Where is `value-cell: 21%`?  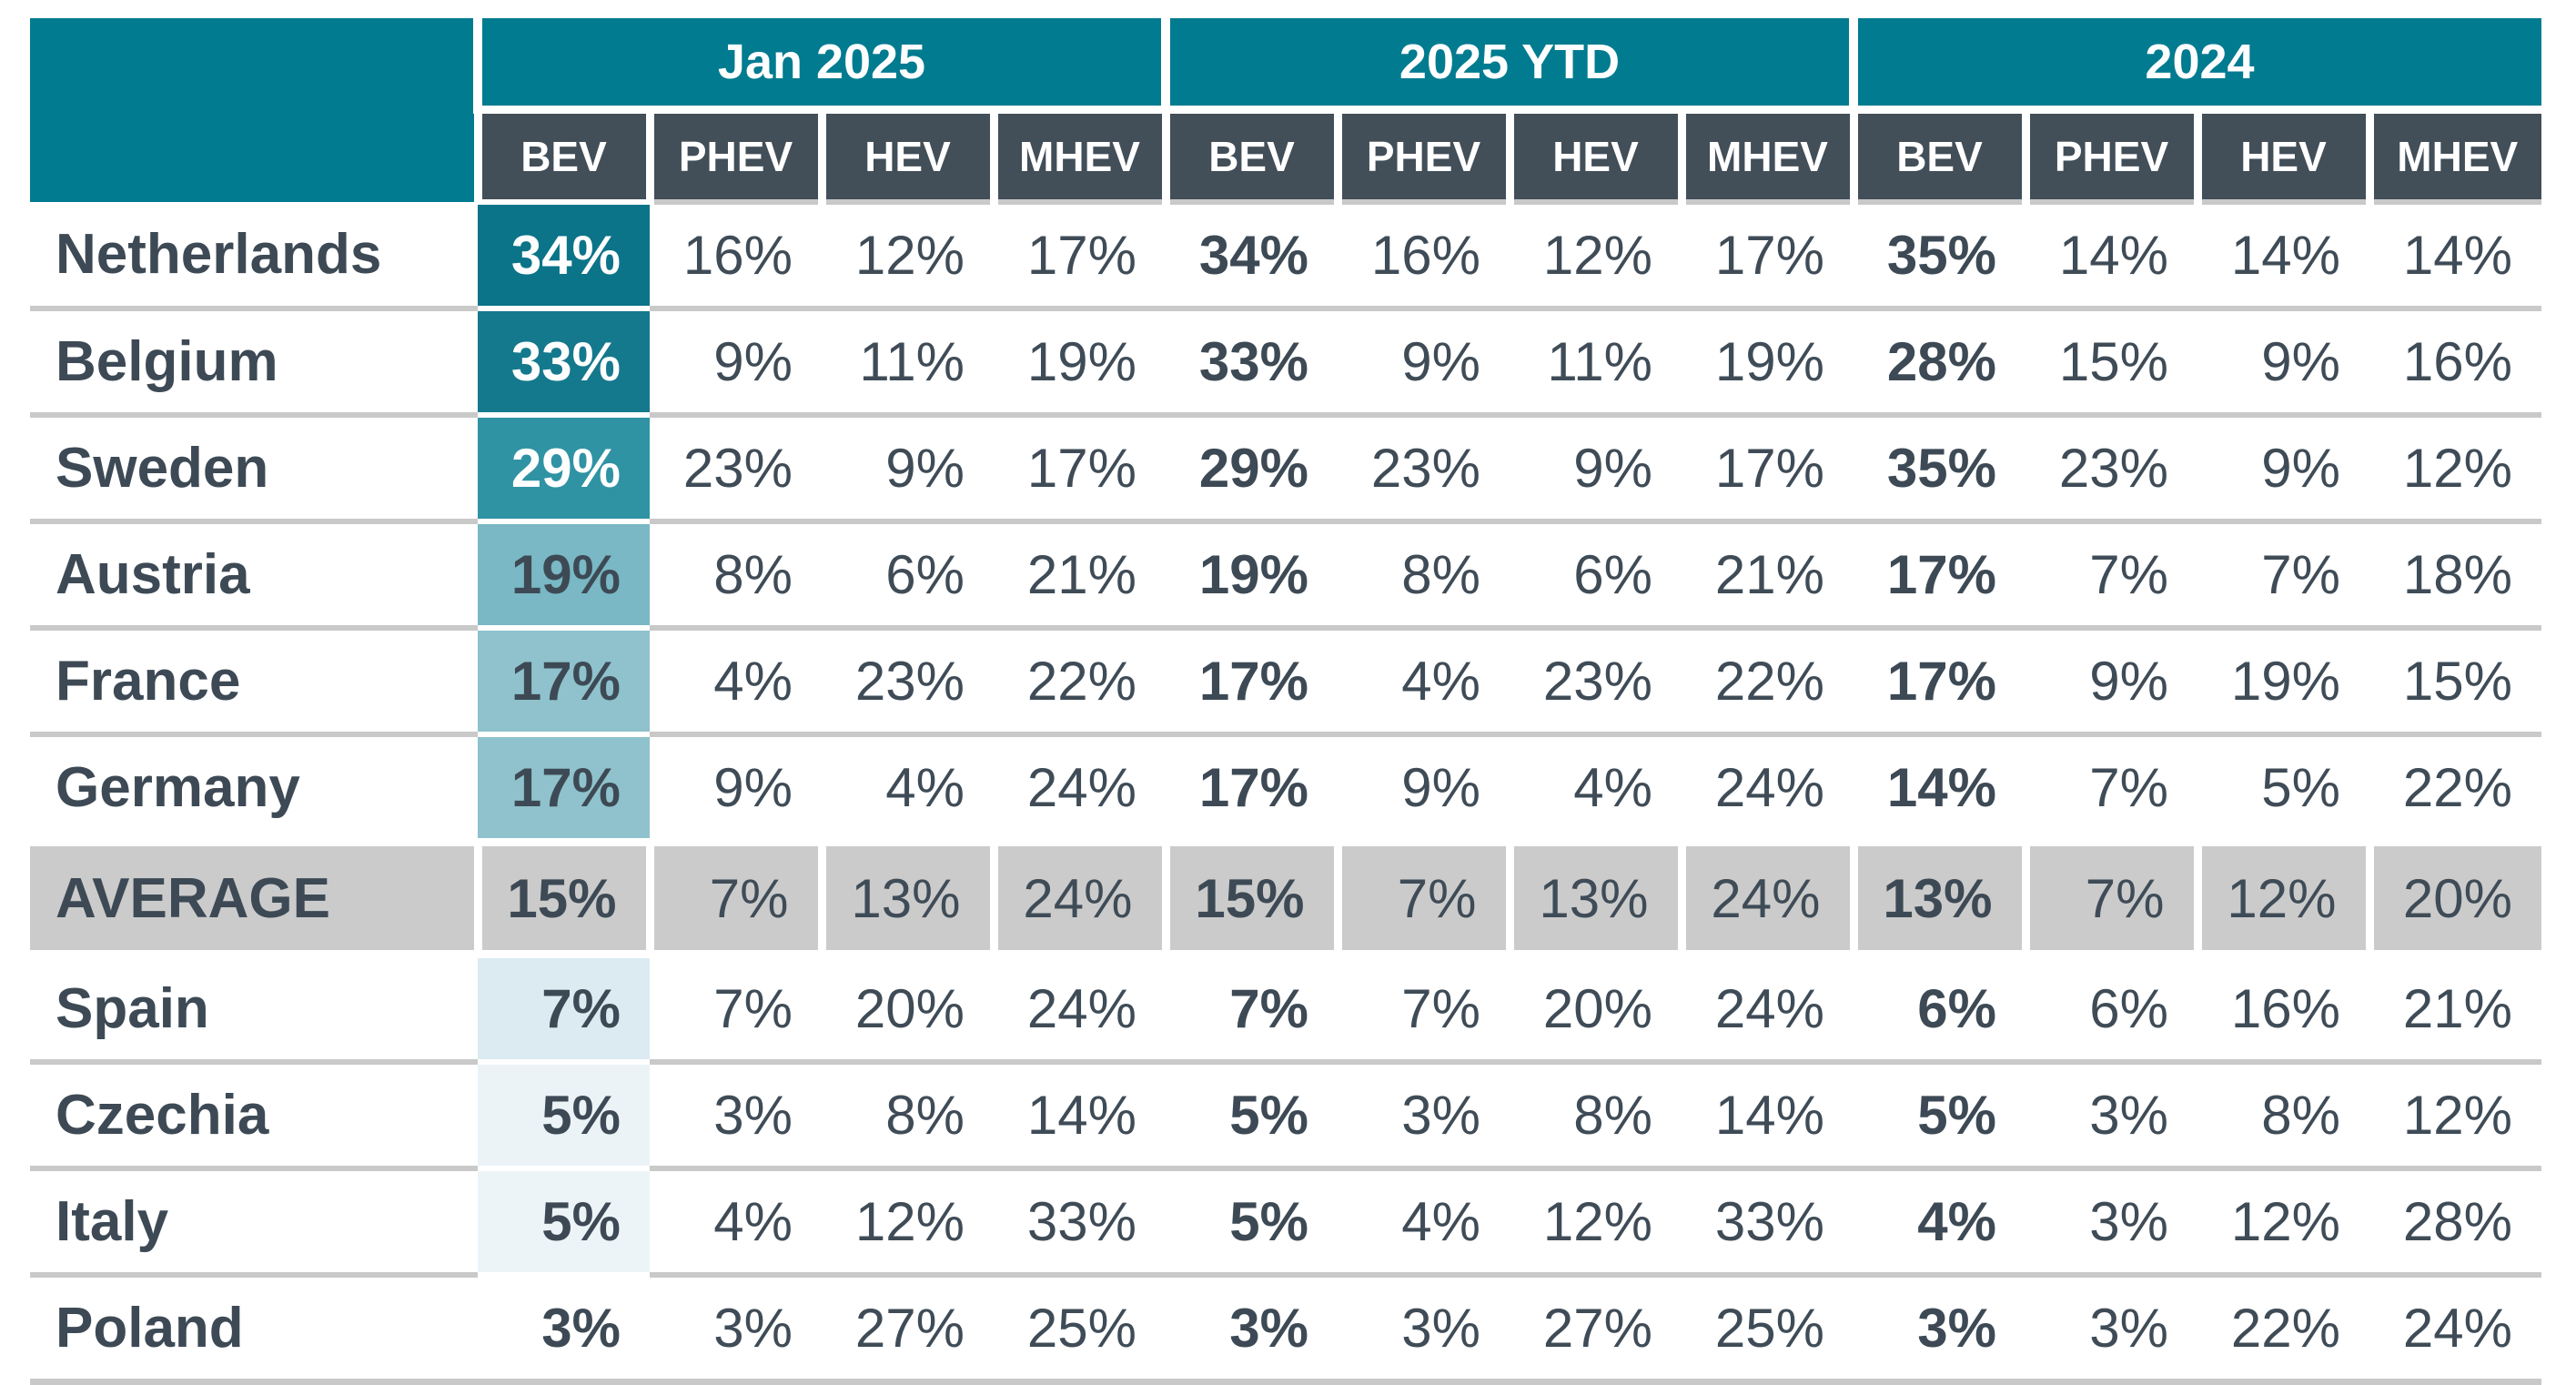
value-cell: 21% is located at coordinates (1768, 573).